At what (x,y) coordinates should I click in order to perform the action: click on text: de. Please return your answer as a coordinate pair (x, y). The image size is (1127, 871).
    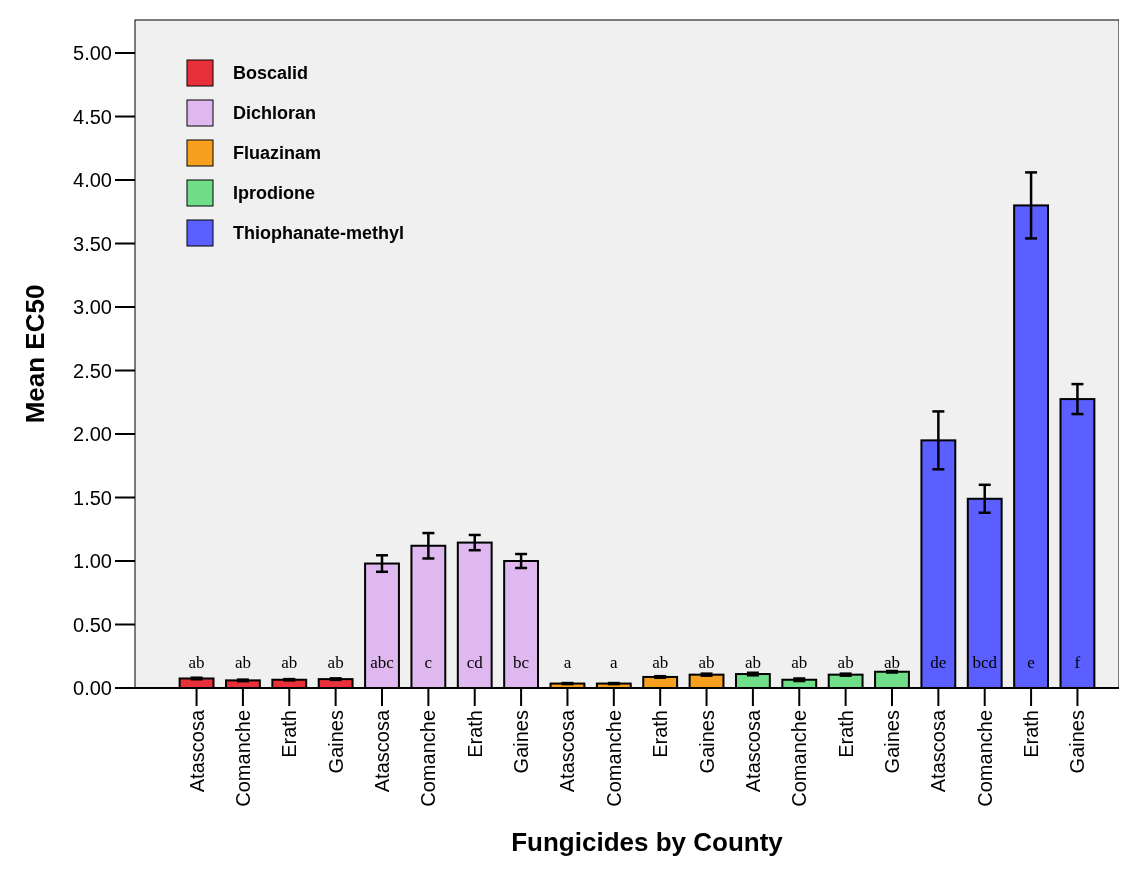
    Looking at the image, I should click on (938, 662).